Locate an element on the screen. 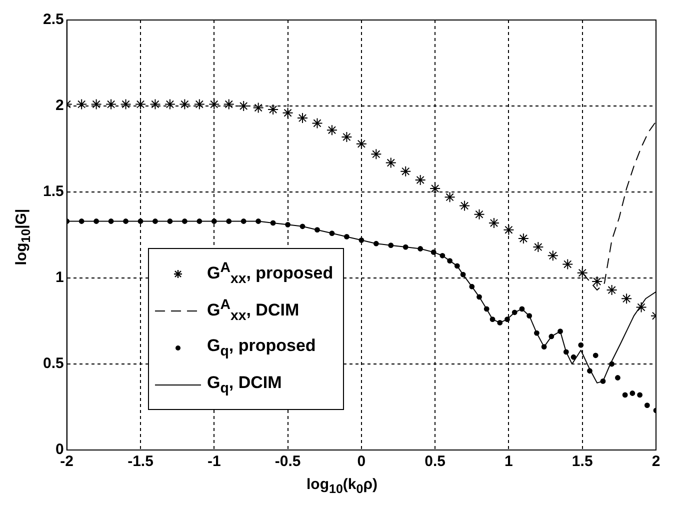  y-tick-label: 2 is located at coordinates (60, 105).